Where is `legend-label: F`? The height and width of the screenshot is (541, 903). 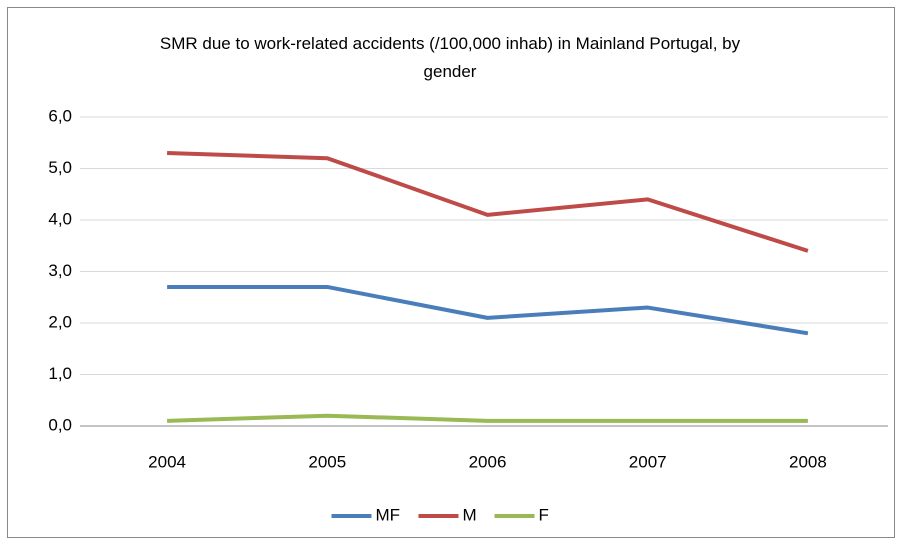
legend-label: F is located at coordinates (544, 514).